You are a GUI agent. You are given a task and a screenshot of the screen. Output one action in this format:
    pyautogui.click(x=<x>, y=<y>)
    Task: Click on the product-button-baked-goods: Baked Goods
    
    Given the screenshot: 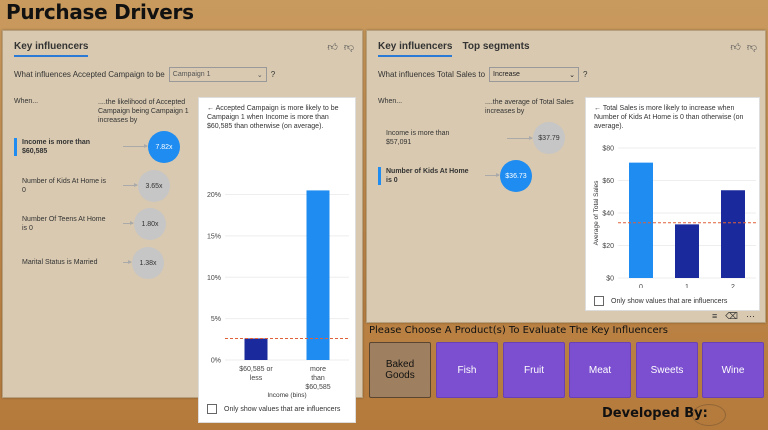 What is the action you would take?
    pyautogui.click(x=400, y=370)
    